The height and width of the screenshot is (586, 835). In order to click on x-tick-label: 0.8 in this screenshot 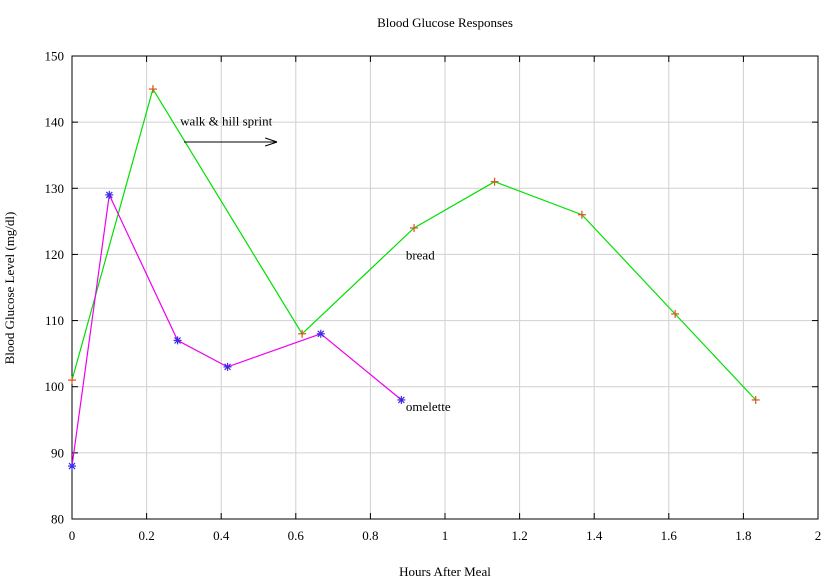, I will do `click(370, 535)`.